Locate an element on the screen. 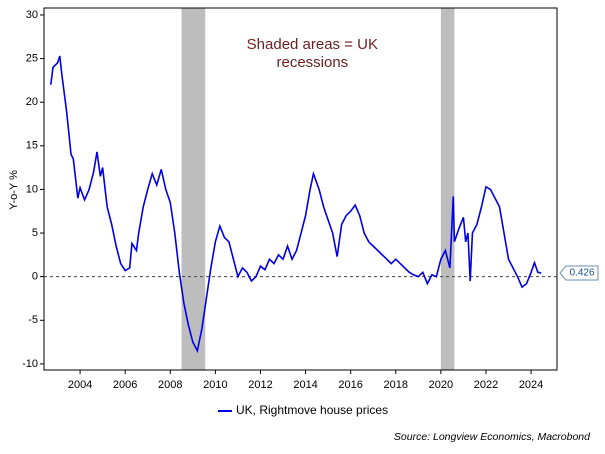 This screenshot has width=605, height=454. last-value-box is located at coordinates (579, 273).